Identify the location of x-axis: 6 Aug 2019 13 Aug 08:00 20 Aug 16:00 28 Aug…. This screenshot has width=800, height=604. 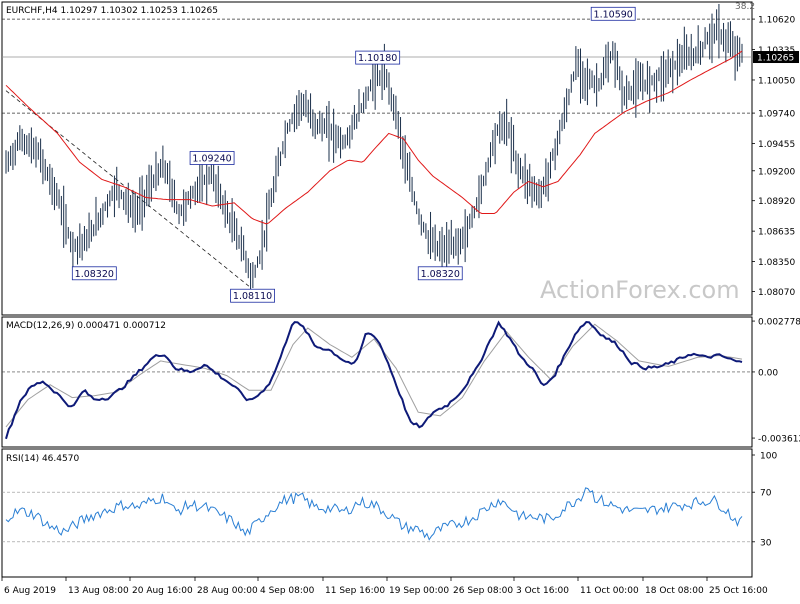
(384, 586).